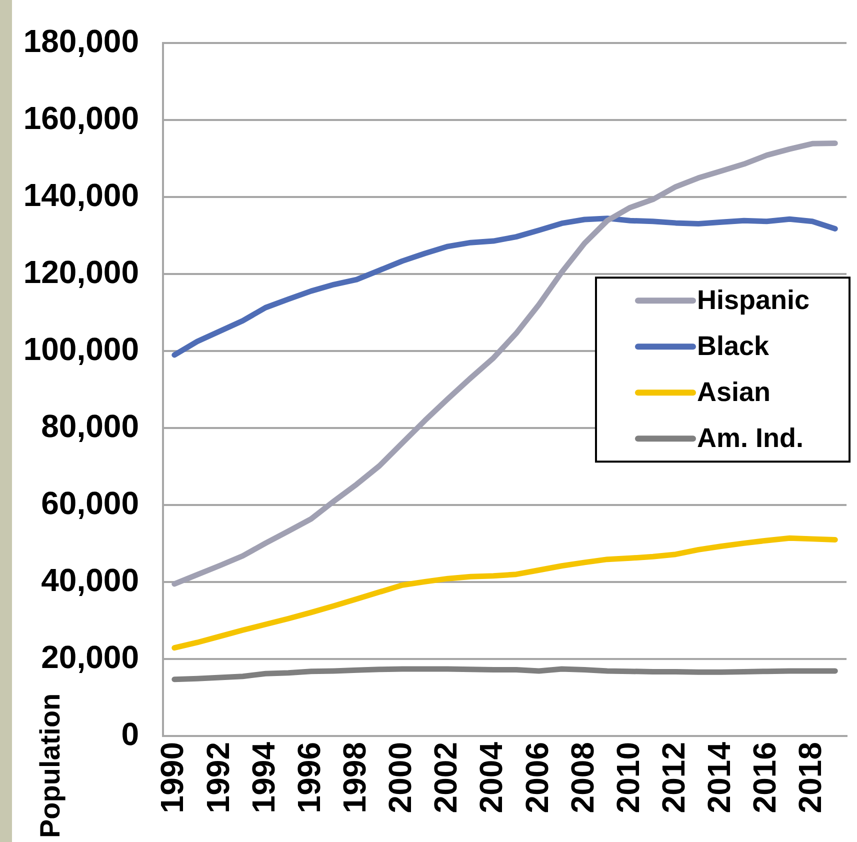 This screenshot has width=857, height=842. I want to click on x-tick-label: 1998, so click(354, 778).